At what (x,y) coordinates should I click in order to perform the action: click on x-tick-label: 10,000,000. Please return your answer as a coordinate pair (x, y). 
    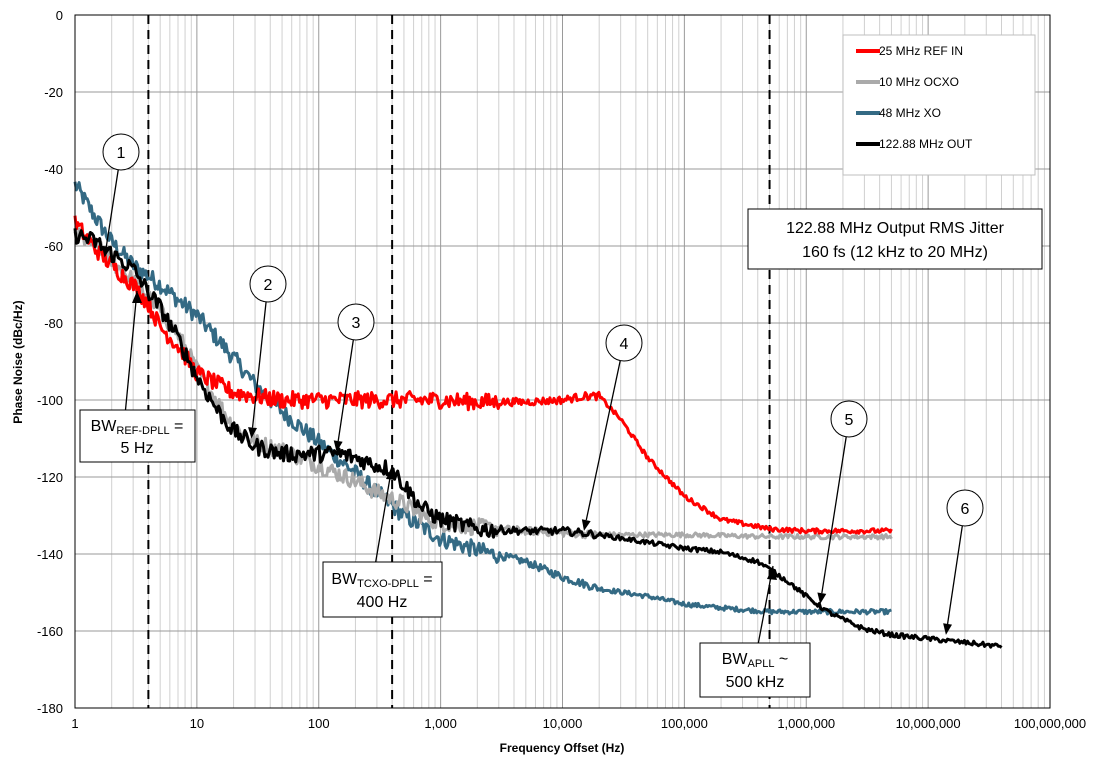
    Looking at the image, I should click on (928, 723).